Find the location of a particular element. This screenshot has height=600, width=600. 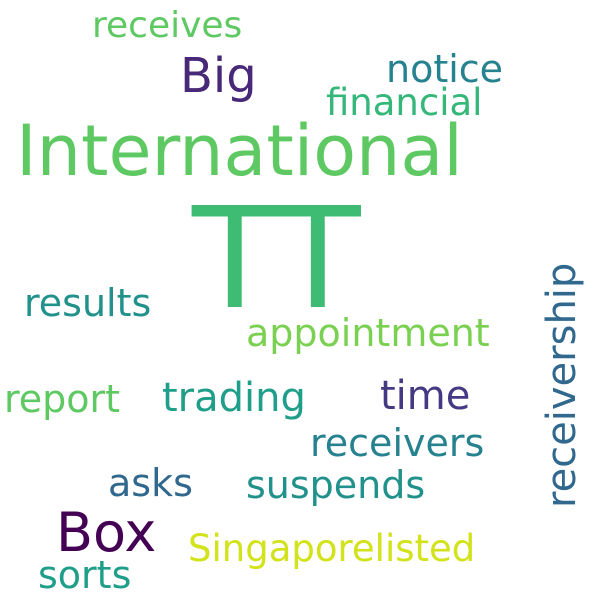

word-tt: TT is located at coordinates (276, 259).